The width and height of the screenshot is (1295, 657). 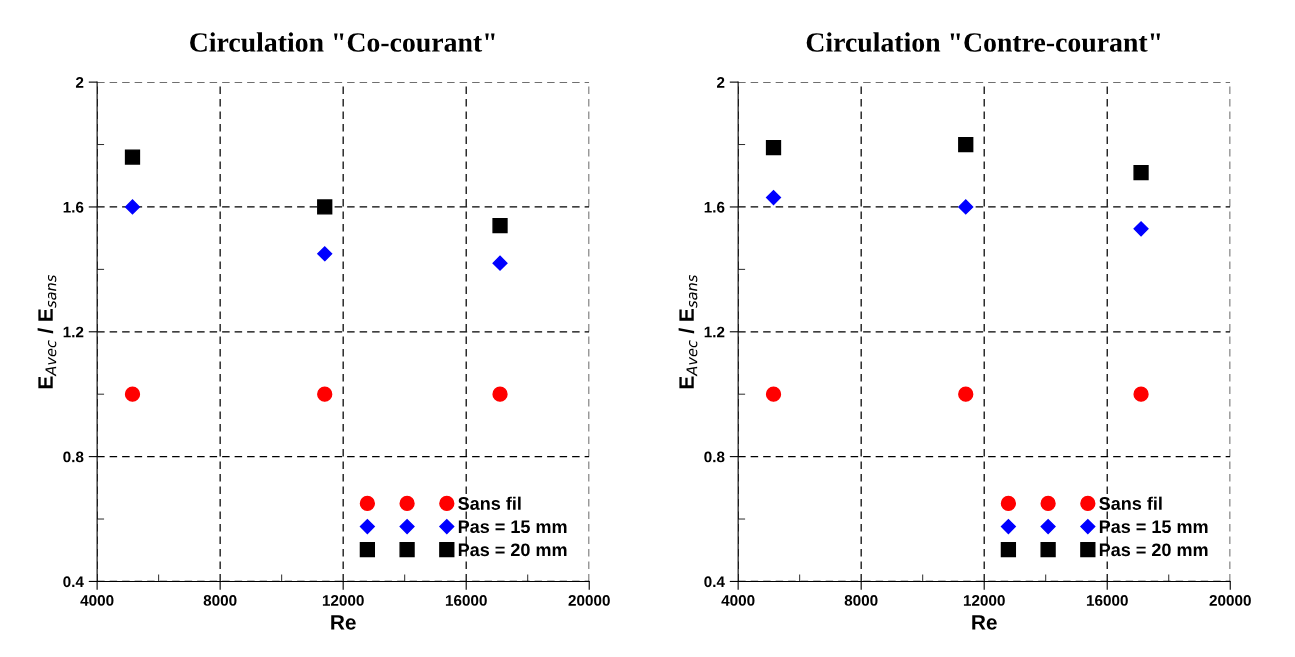 I want to click on chart-title: Circulation "Co-courant", so click(x=342, y=42).